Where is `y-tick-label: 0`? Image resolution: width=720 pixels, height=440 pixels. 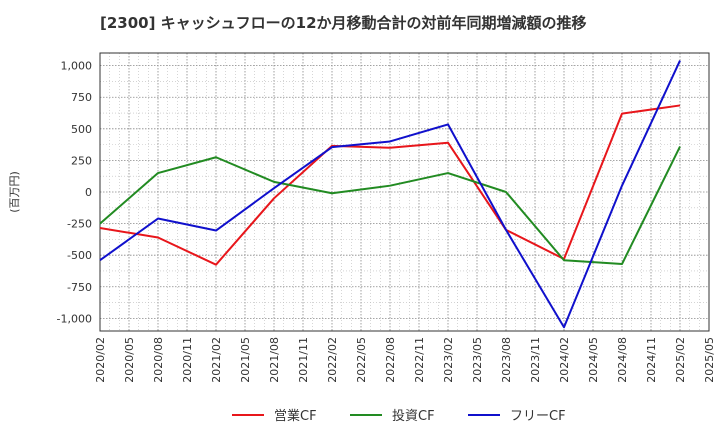 y-tick-label: 0 is located at coordinates (88, 192).